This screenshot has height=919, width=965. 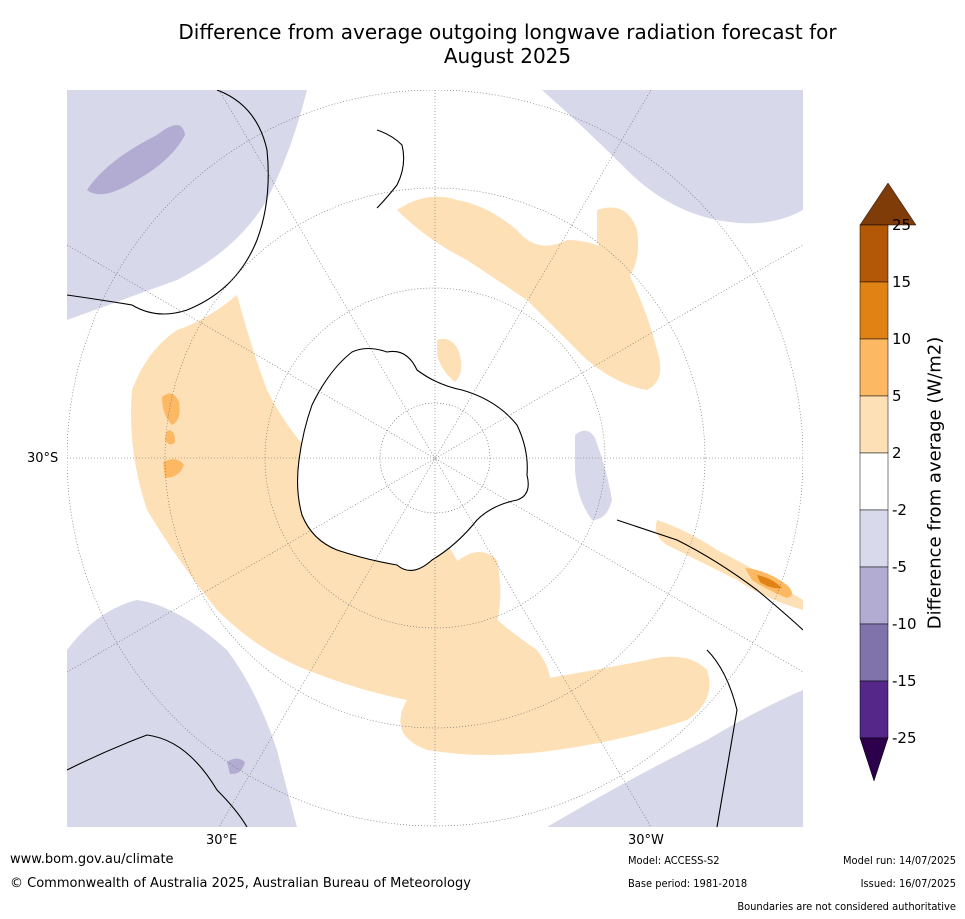 I want to click on south-america-coastline, so click(x=709, y=575).